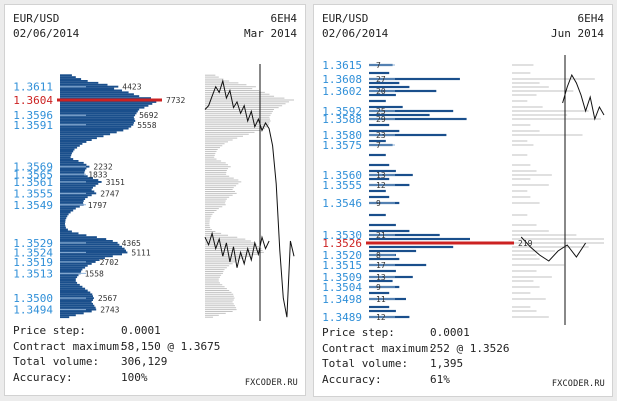 The width and height of the screenshot is (617, 401). I want to click on volume-value-label: 7732, so click(175, 100).